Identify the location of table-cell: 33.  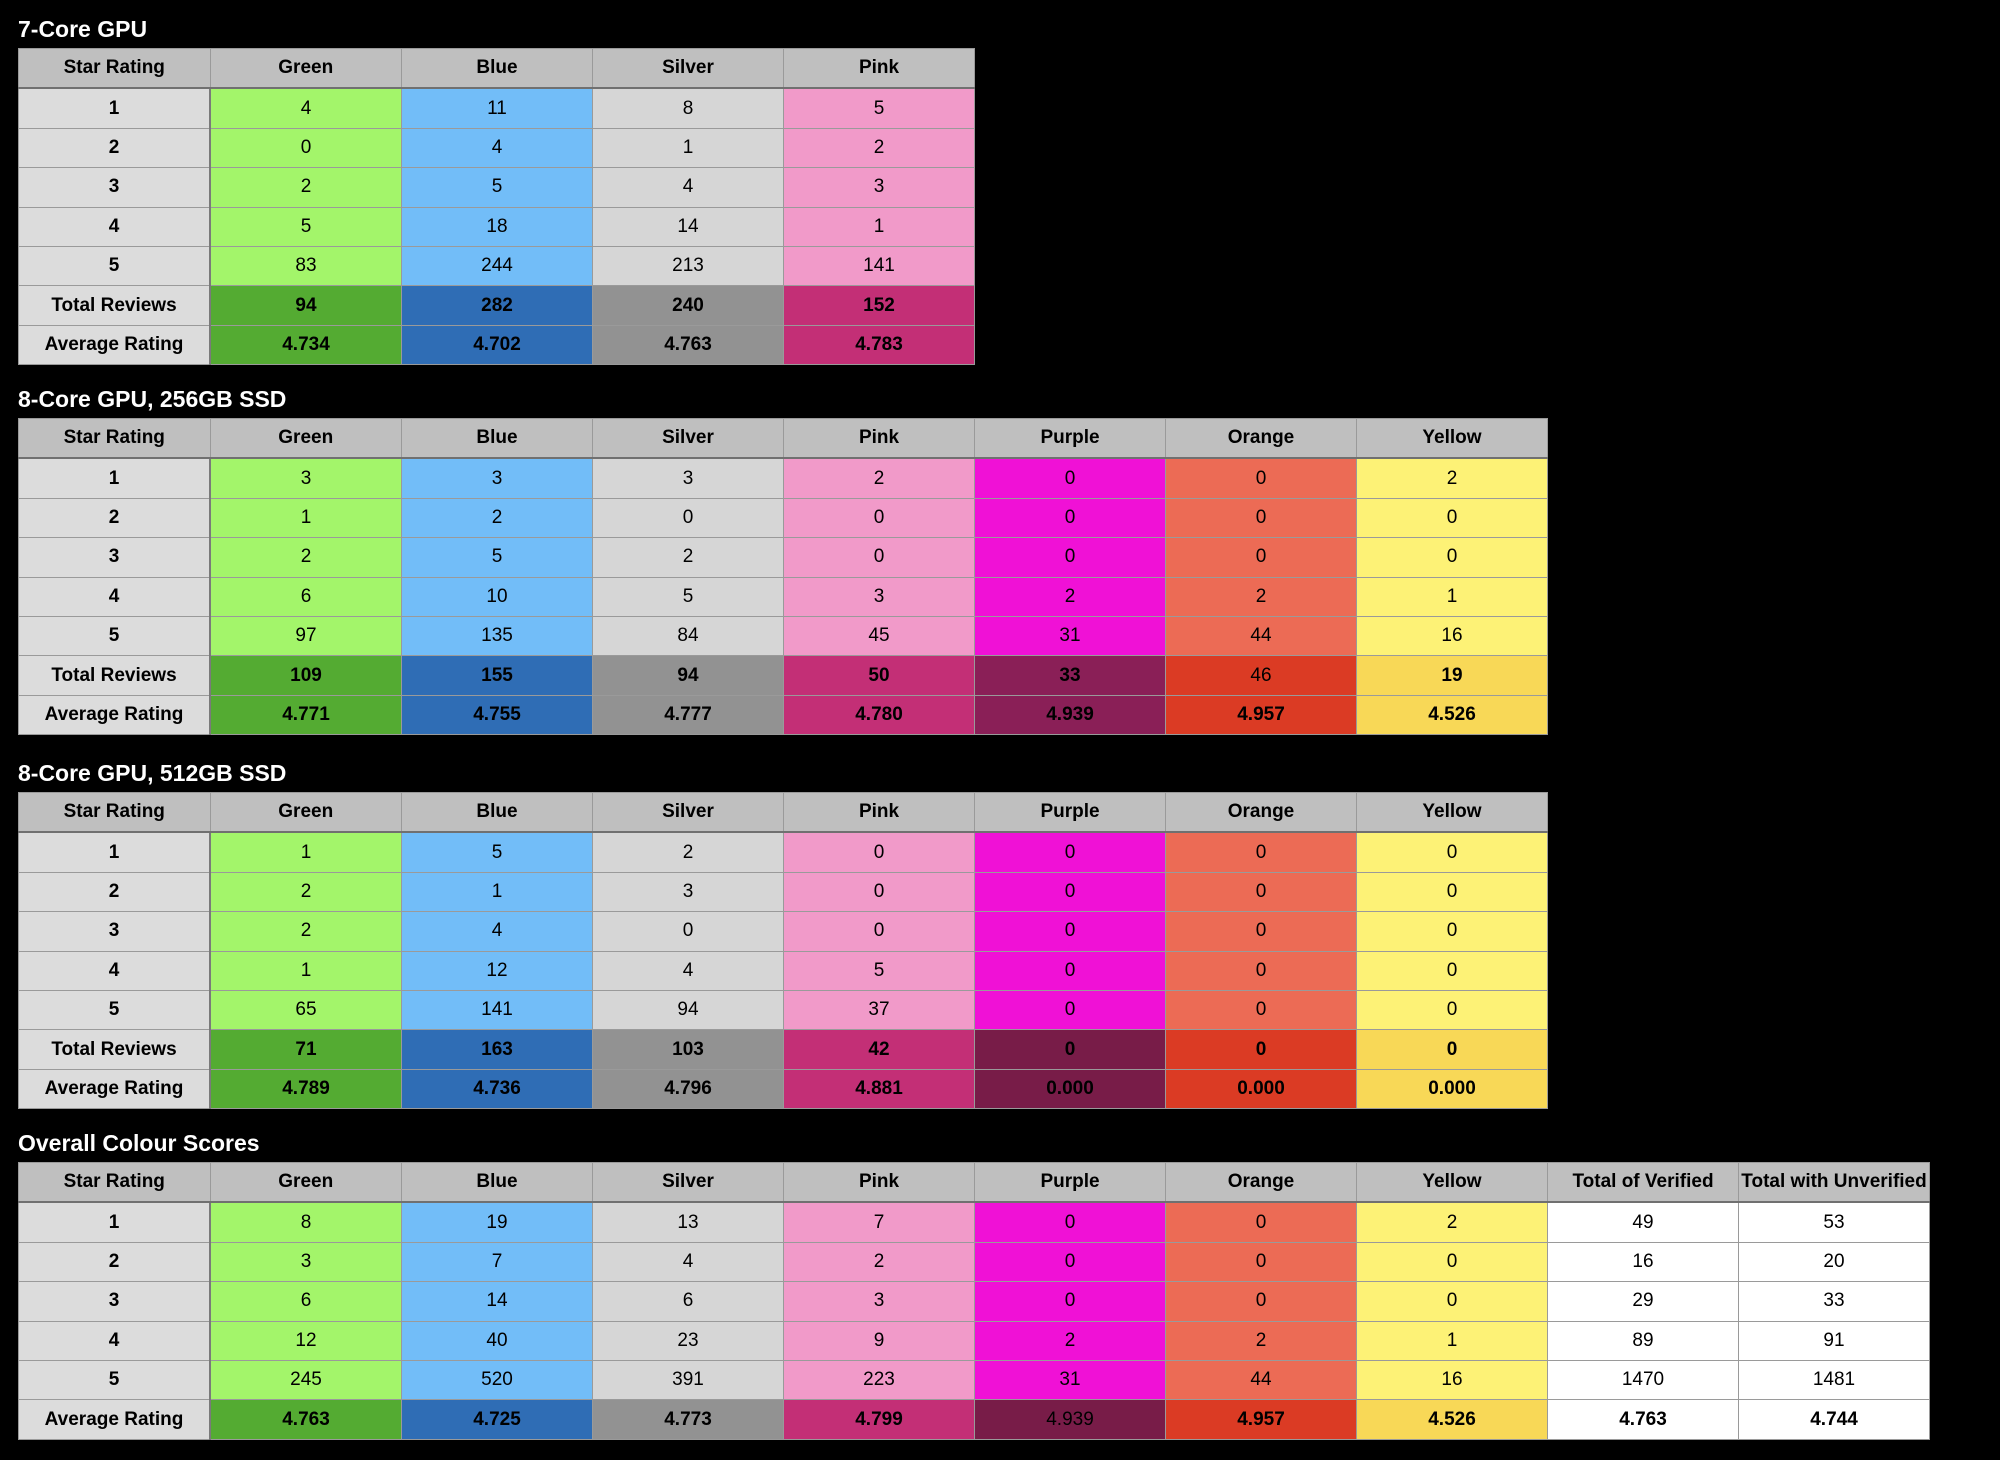
(1834, 1301).